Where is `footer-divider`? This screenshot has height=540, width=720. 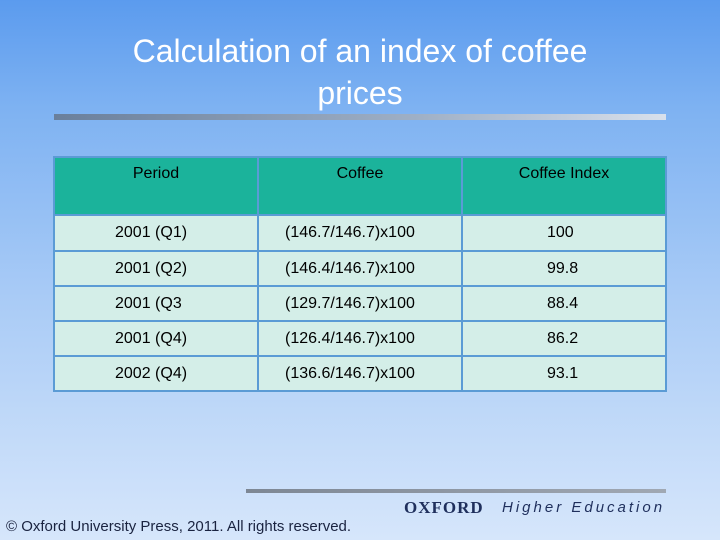 footer-divider is located at coordinates (456, 491).